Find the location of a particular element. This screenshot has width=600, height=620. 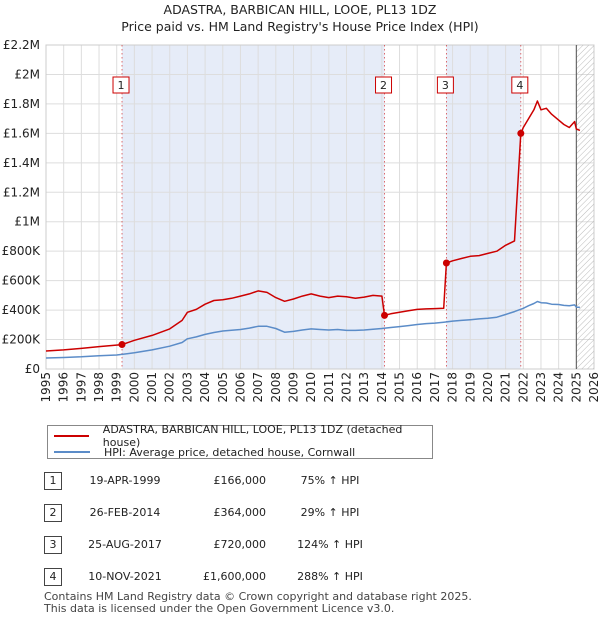

table-row: 1 19-APR-1999 £166,000 75% ↑ HPI is located at coordinates (242, 481).